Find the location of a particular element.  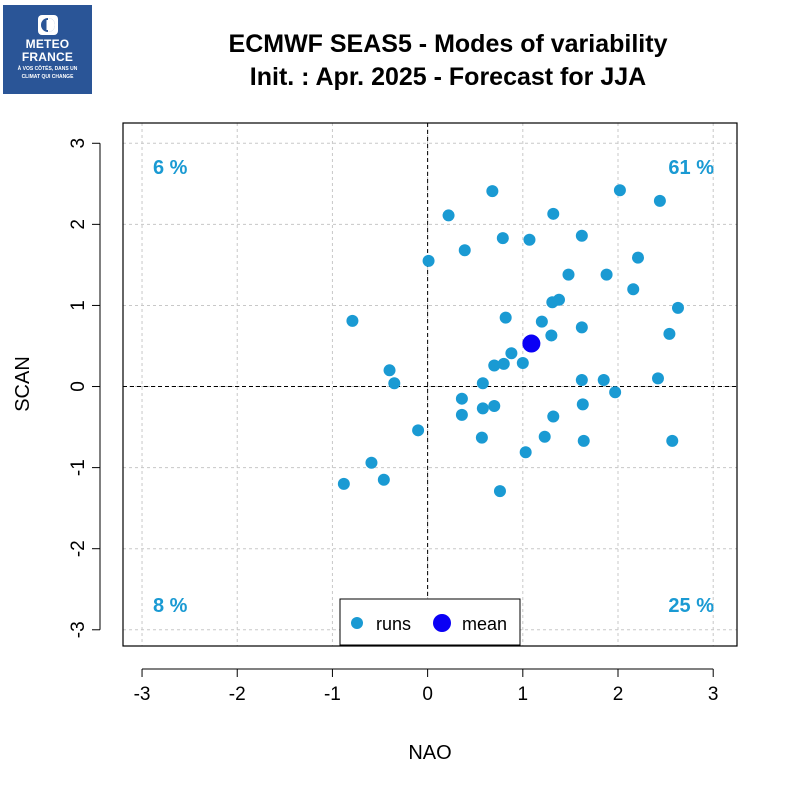

quadrant-label-top-right: 61 % is located at coordinates (691, 168).